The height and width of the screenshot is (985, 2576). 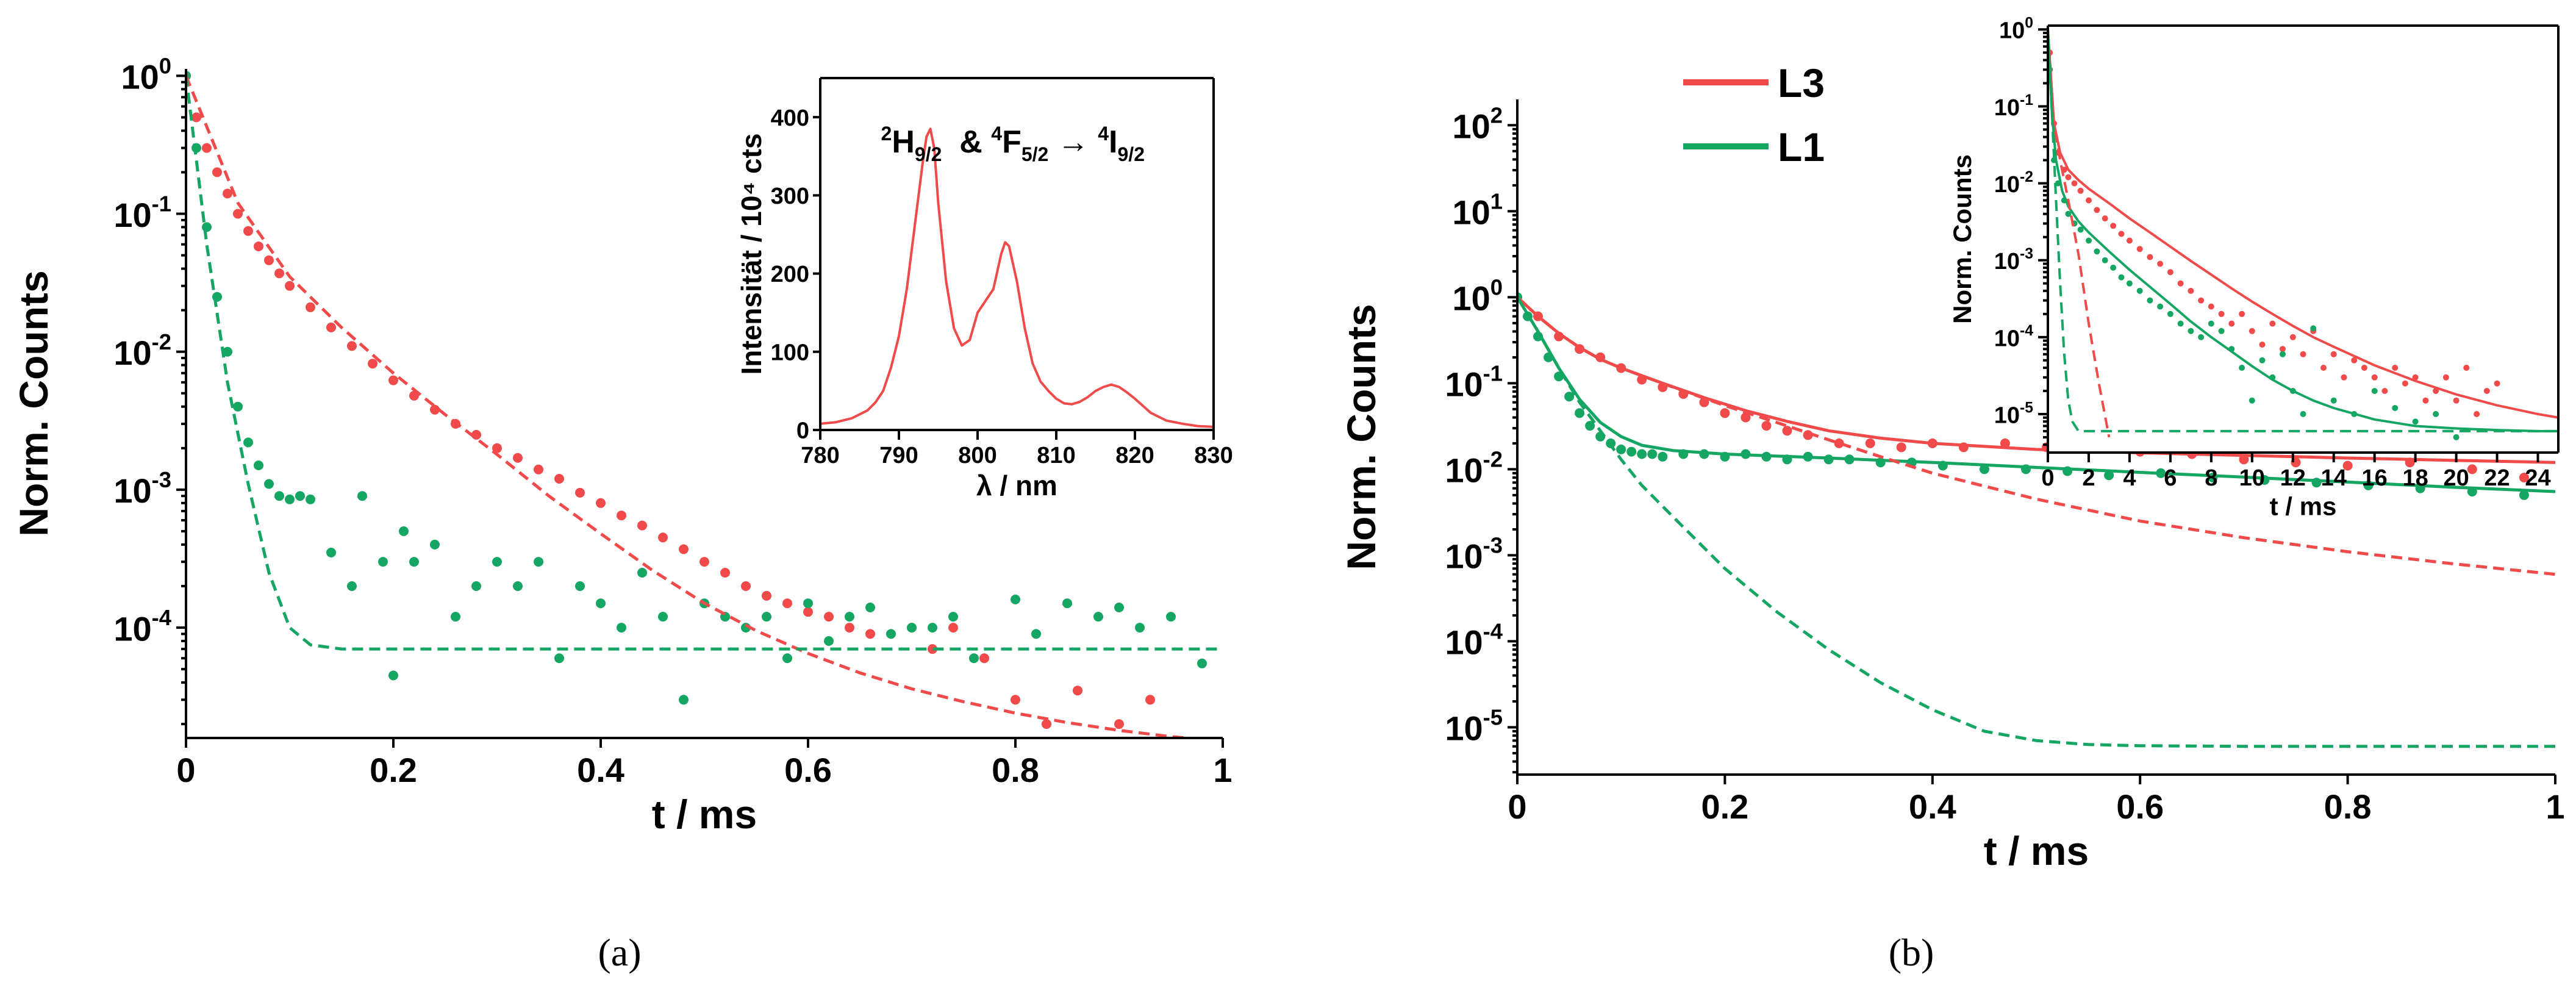 I want to click on a-main-xtick-label-3: 0.6, so click(x=808, y=770).